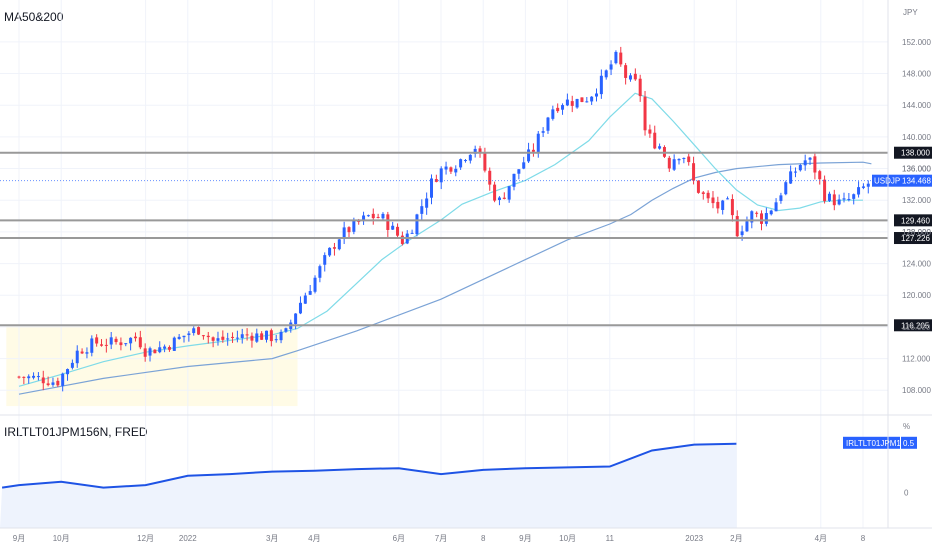 The width and height of the screenshot is (932, 550). Describe the element at coordinates (915, 153) in the screenshot. I see `level-label: 138.000` at that location.